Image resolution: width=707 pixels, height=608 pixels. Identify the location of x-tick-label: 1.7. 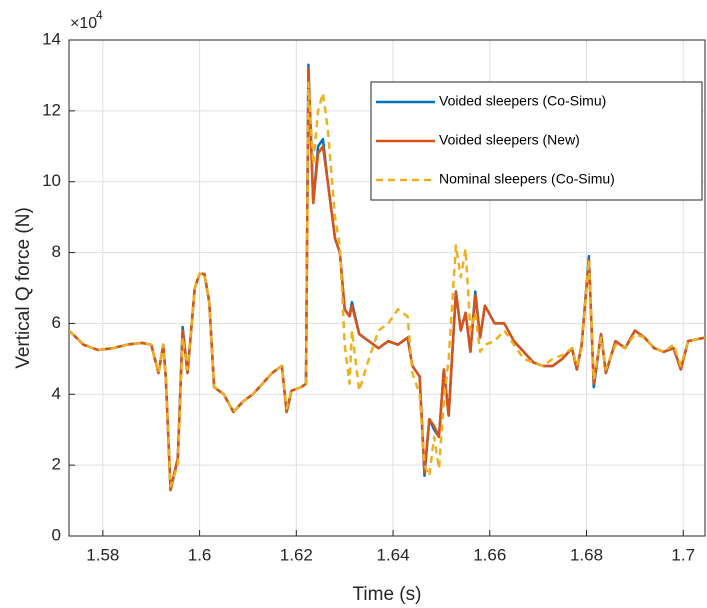
(683, 554).